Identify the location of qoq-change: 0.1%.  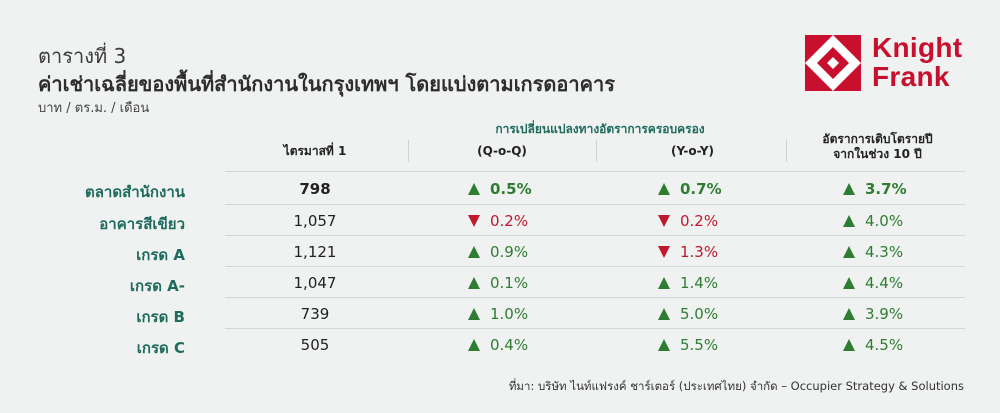
(498, 283).